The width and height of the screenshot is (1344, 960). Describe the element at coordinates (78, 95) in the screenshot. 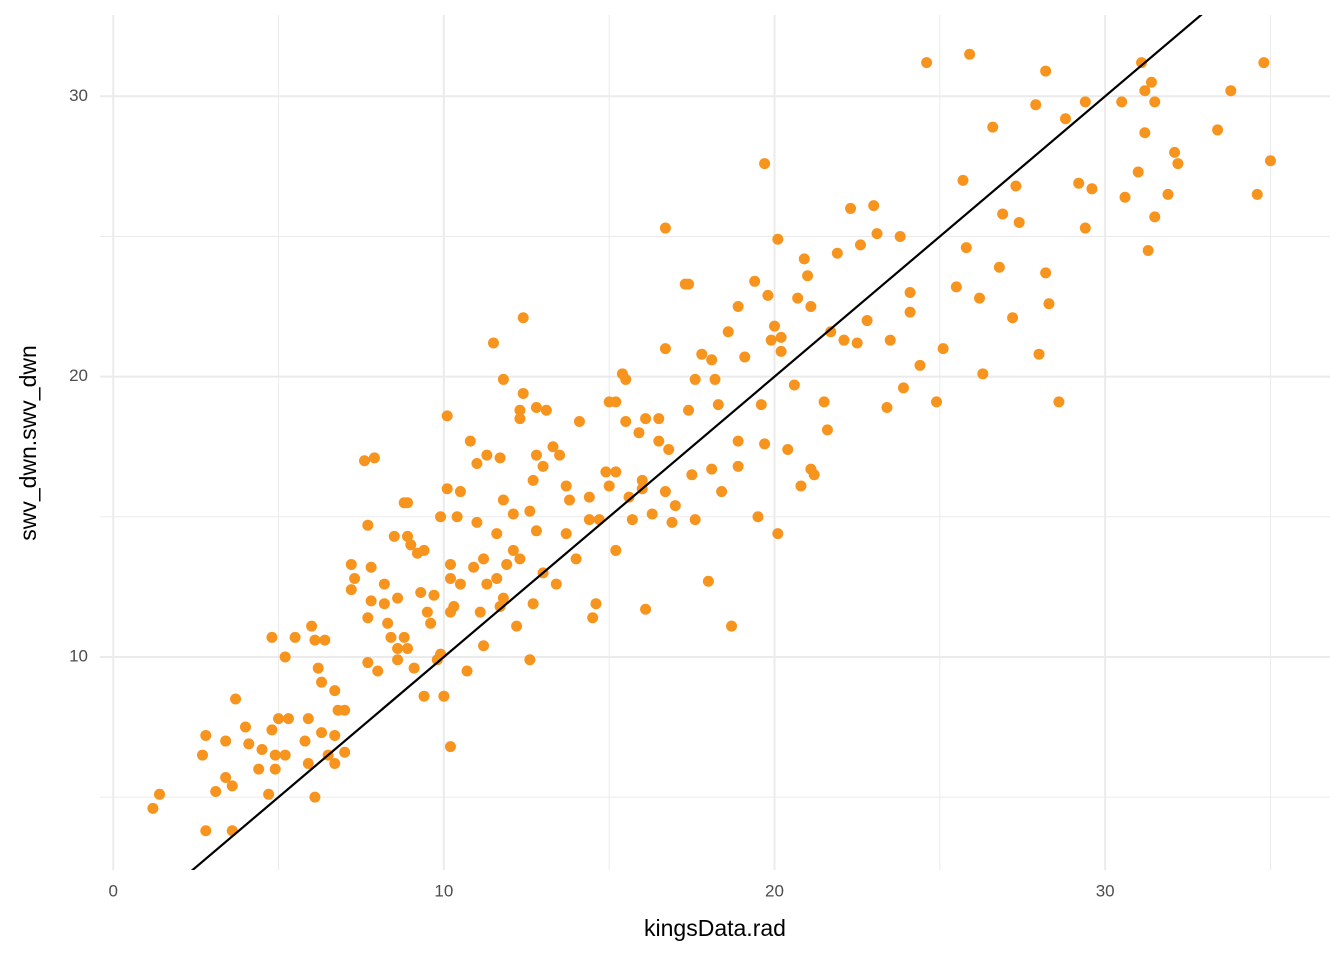

I see `y-tick-label: 30` at that location.